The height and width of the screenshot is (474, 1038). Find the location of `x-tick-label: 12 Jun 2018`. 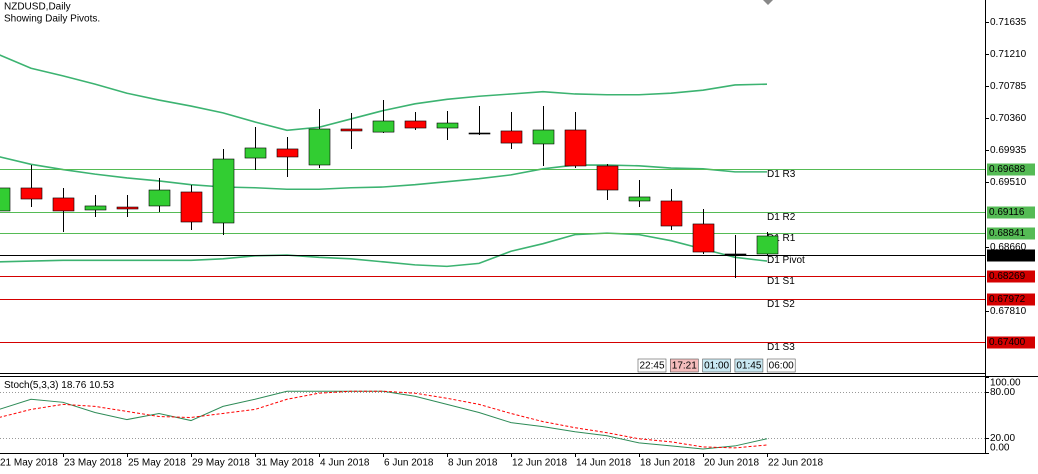

x-tick-label: 12 Jun 2018 is located at coordinates (539, 463).